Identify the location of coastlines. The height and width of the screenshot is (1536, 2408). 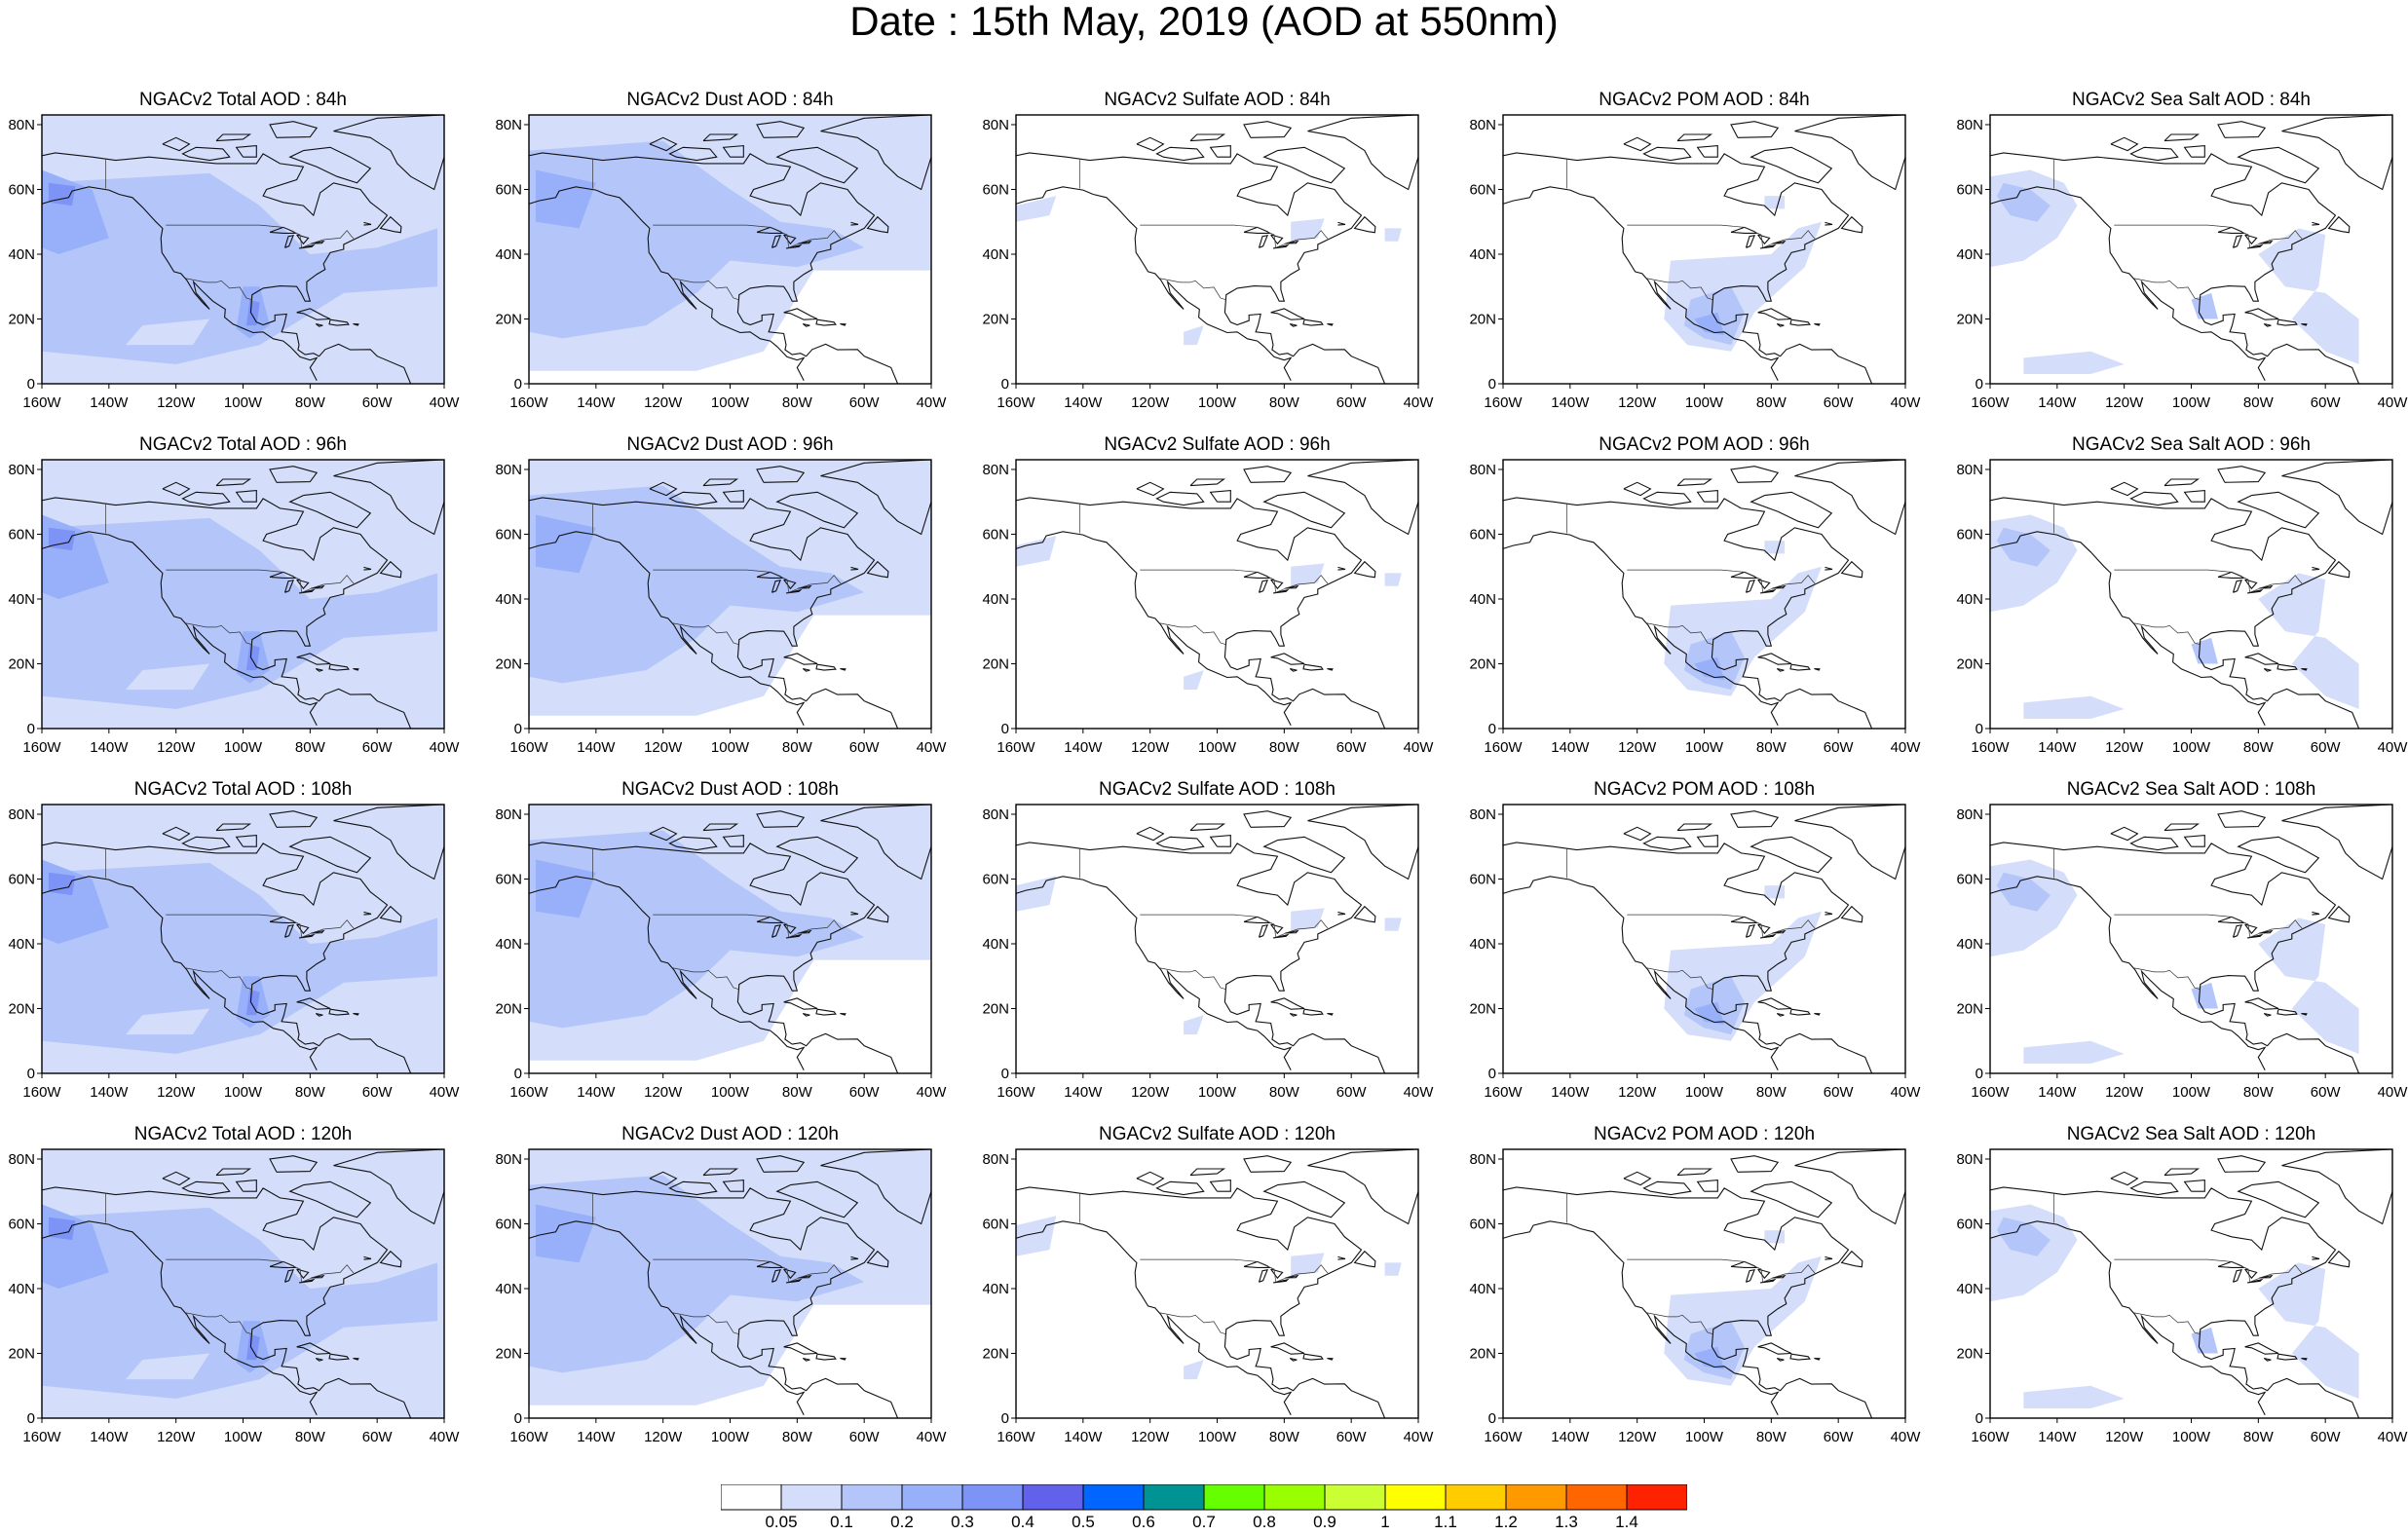
(730, 939).